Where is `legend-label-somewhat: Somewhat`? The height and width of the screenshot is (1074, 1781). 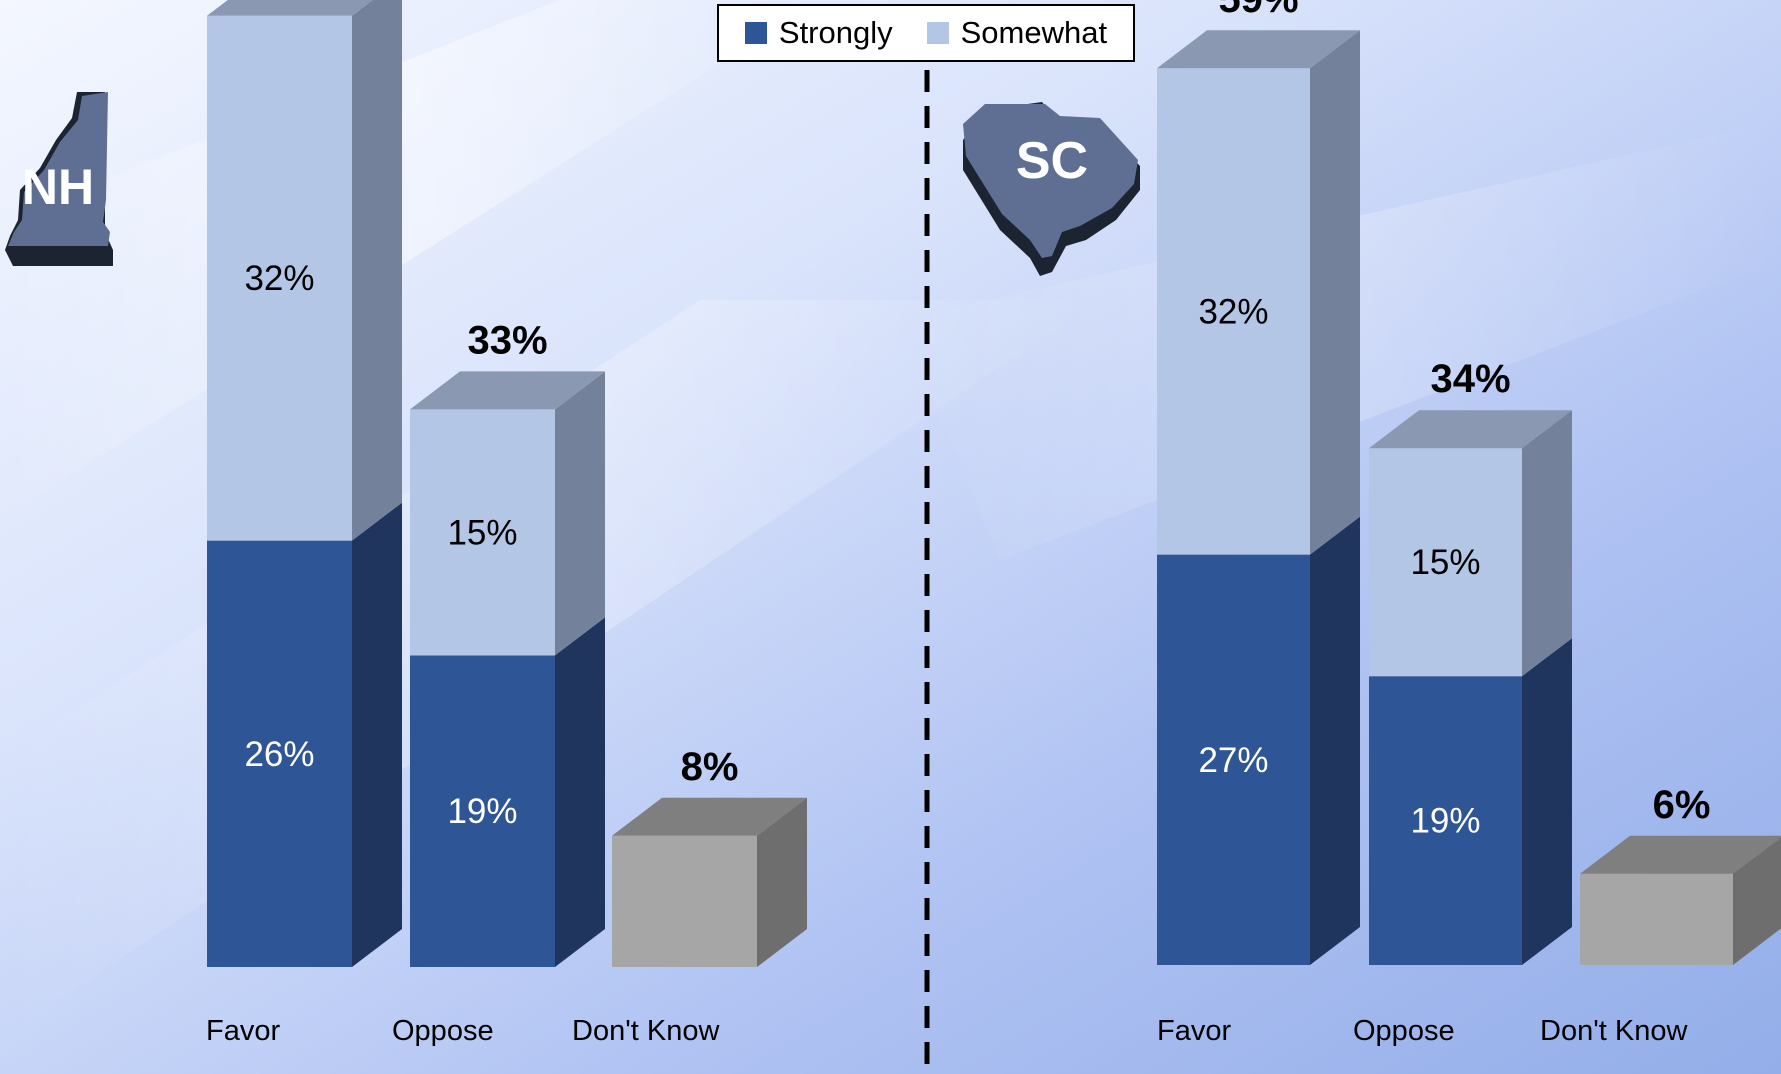
legend-label-somewhat: Somewhat is located at coordinates (1034, 32).